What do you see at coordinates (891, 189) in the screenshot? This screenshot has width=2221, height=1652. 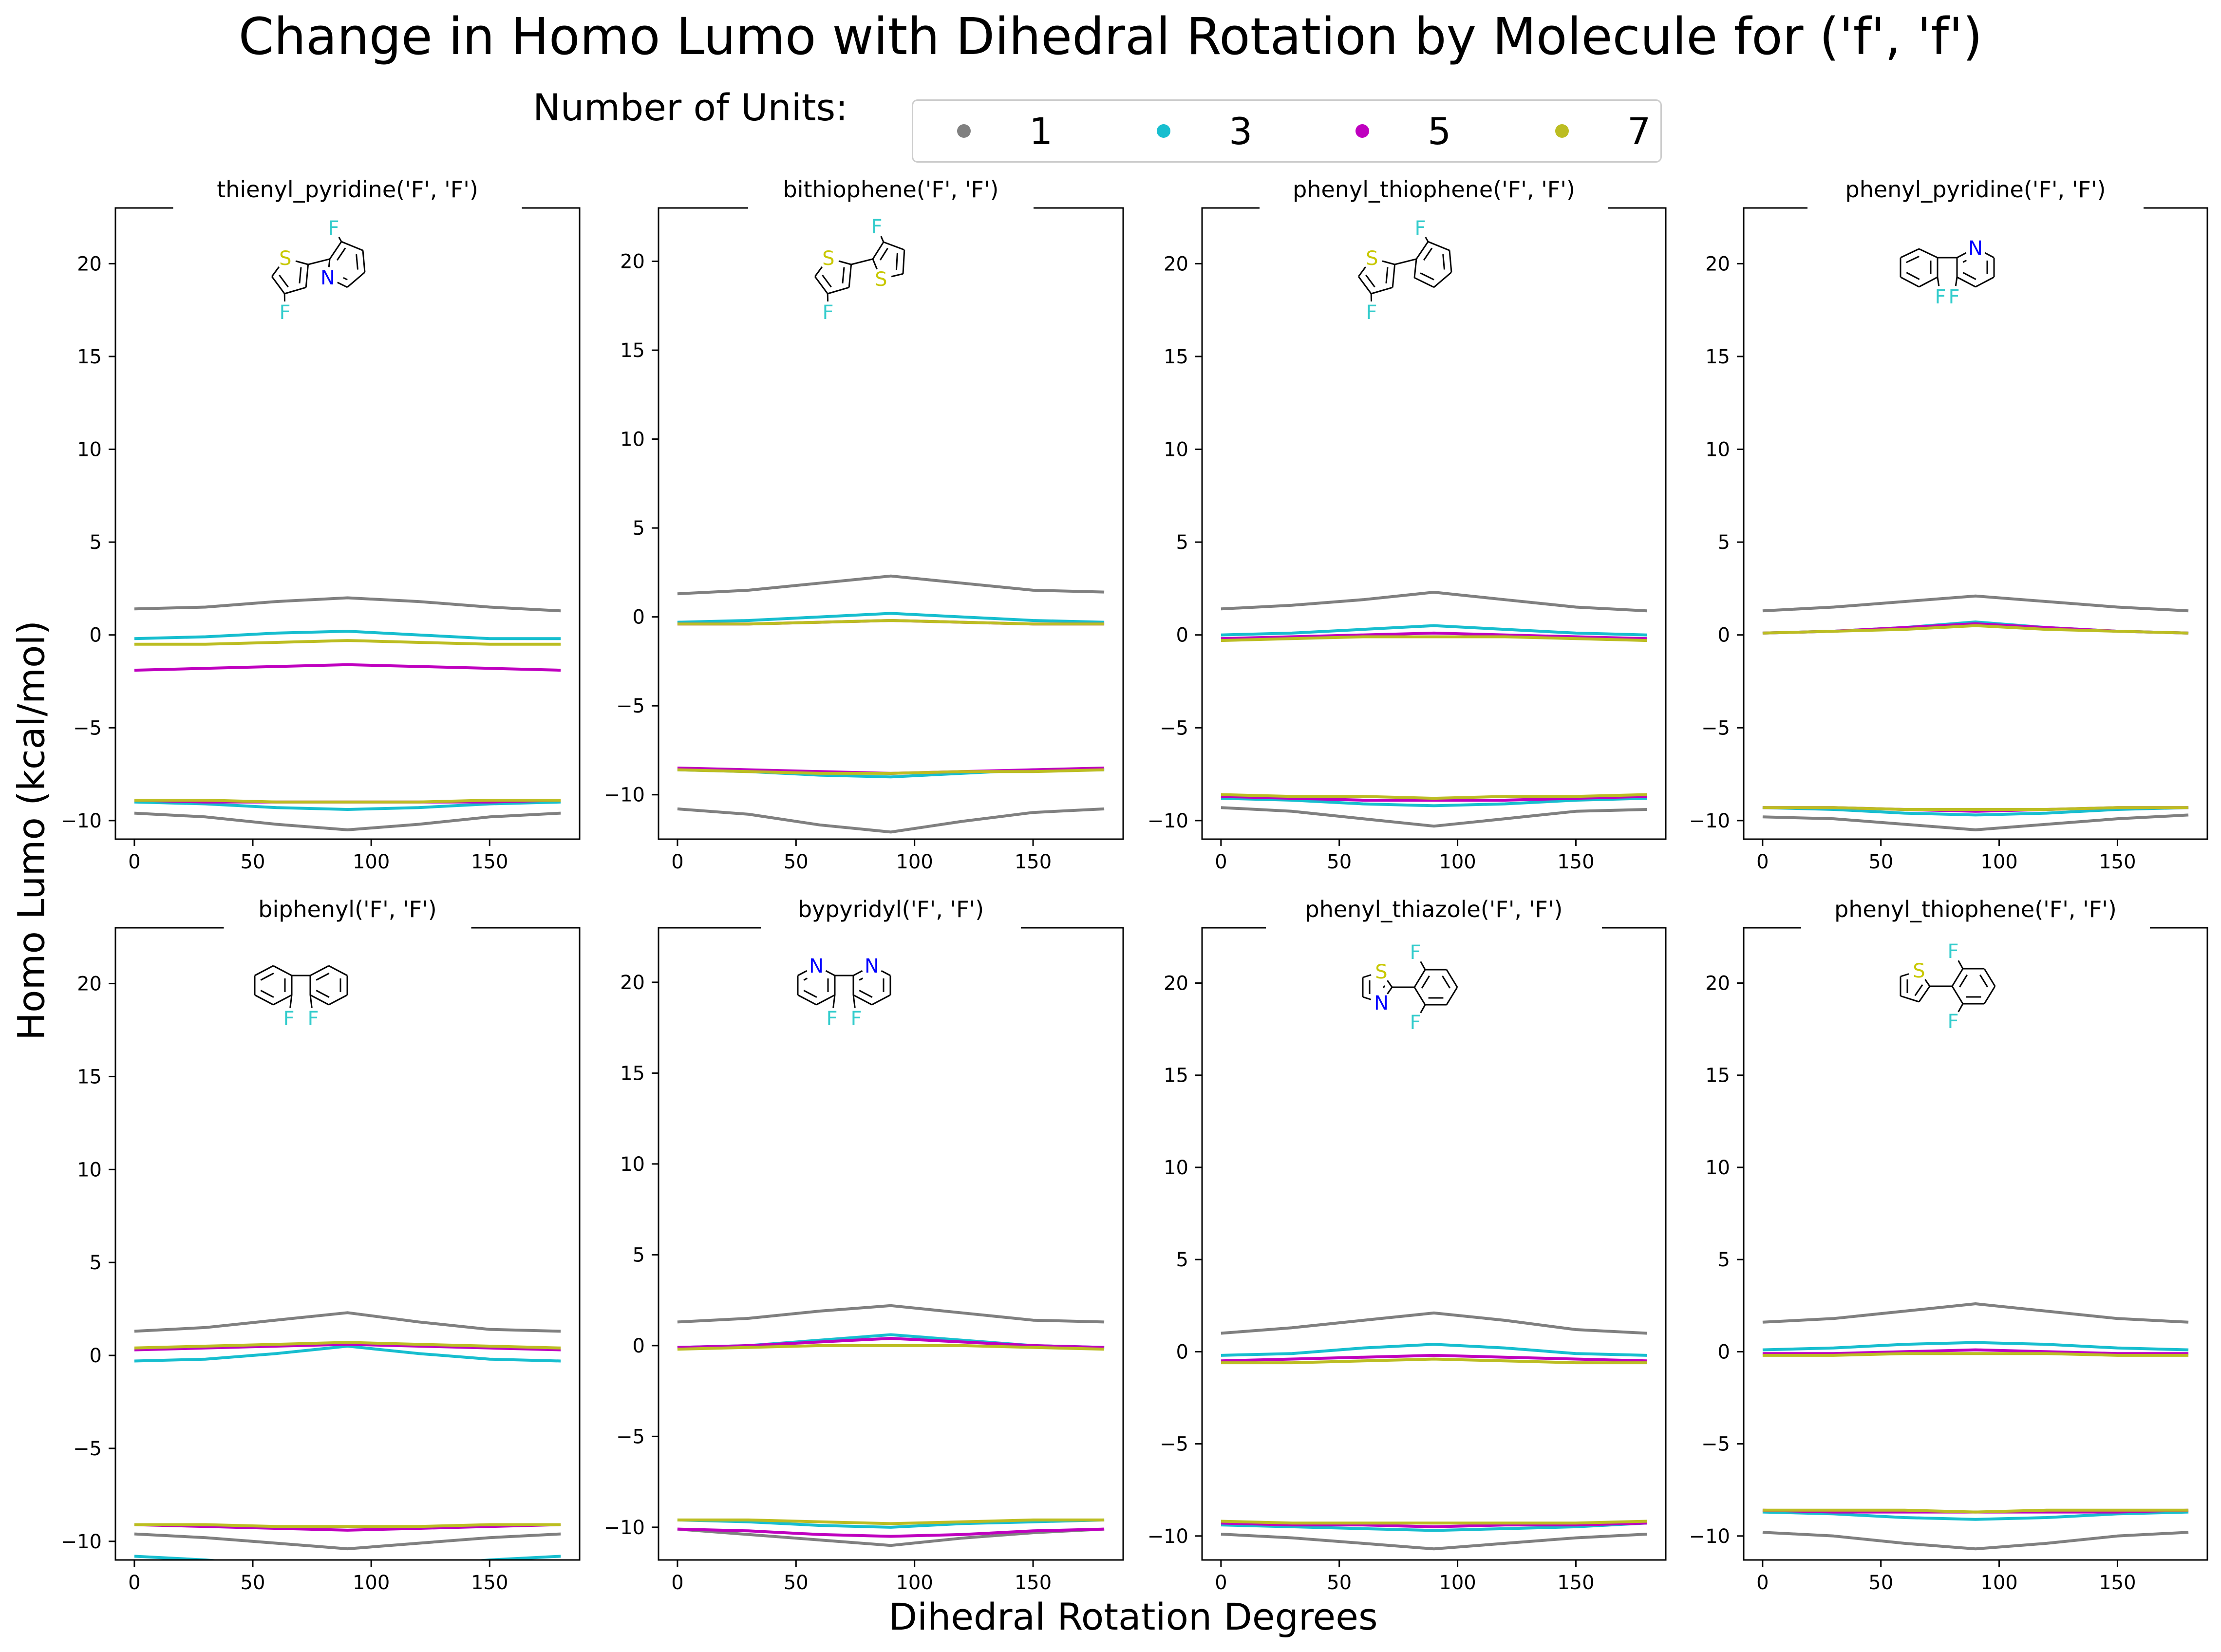 I see `subplot-title: bithiophene('F', 'F')` at bounding box center [891, 189].